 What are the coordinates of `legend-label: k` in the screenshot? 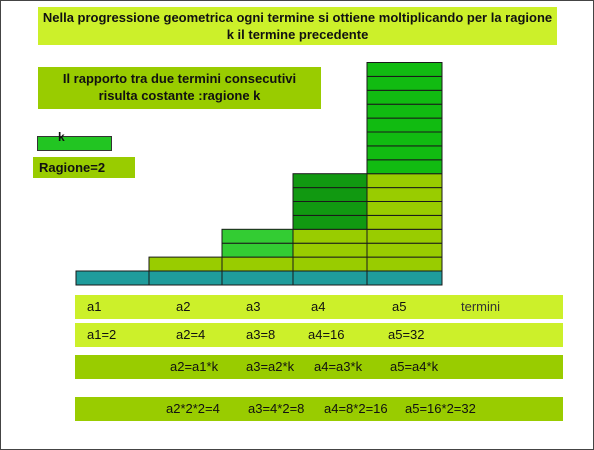 It's located at (61, 137).